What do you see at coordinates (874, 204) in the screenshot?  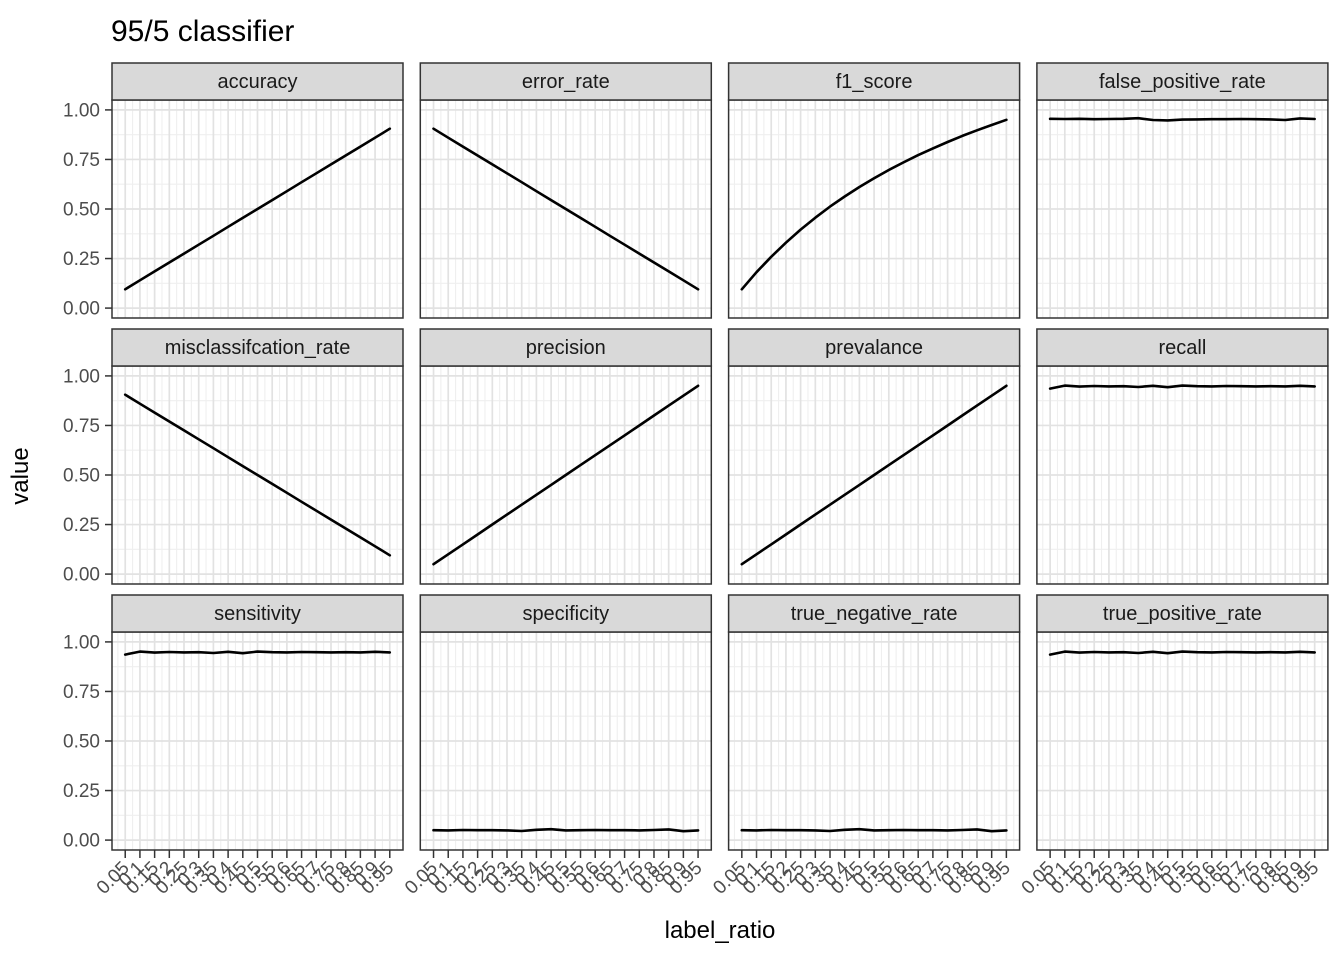 I see `series-line-f1_score` at bounding box center [874, 204].